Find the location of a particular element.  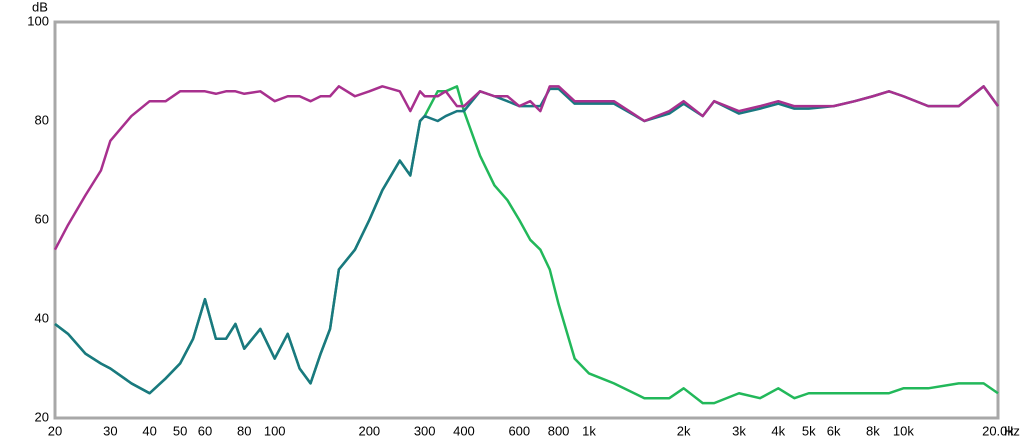

x-tick-label: 40 is located at coordinates (149, 430).